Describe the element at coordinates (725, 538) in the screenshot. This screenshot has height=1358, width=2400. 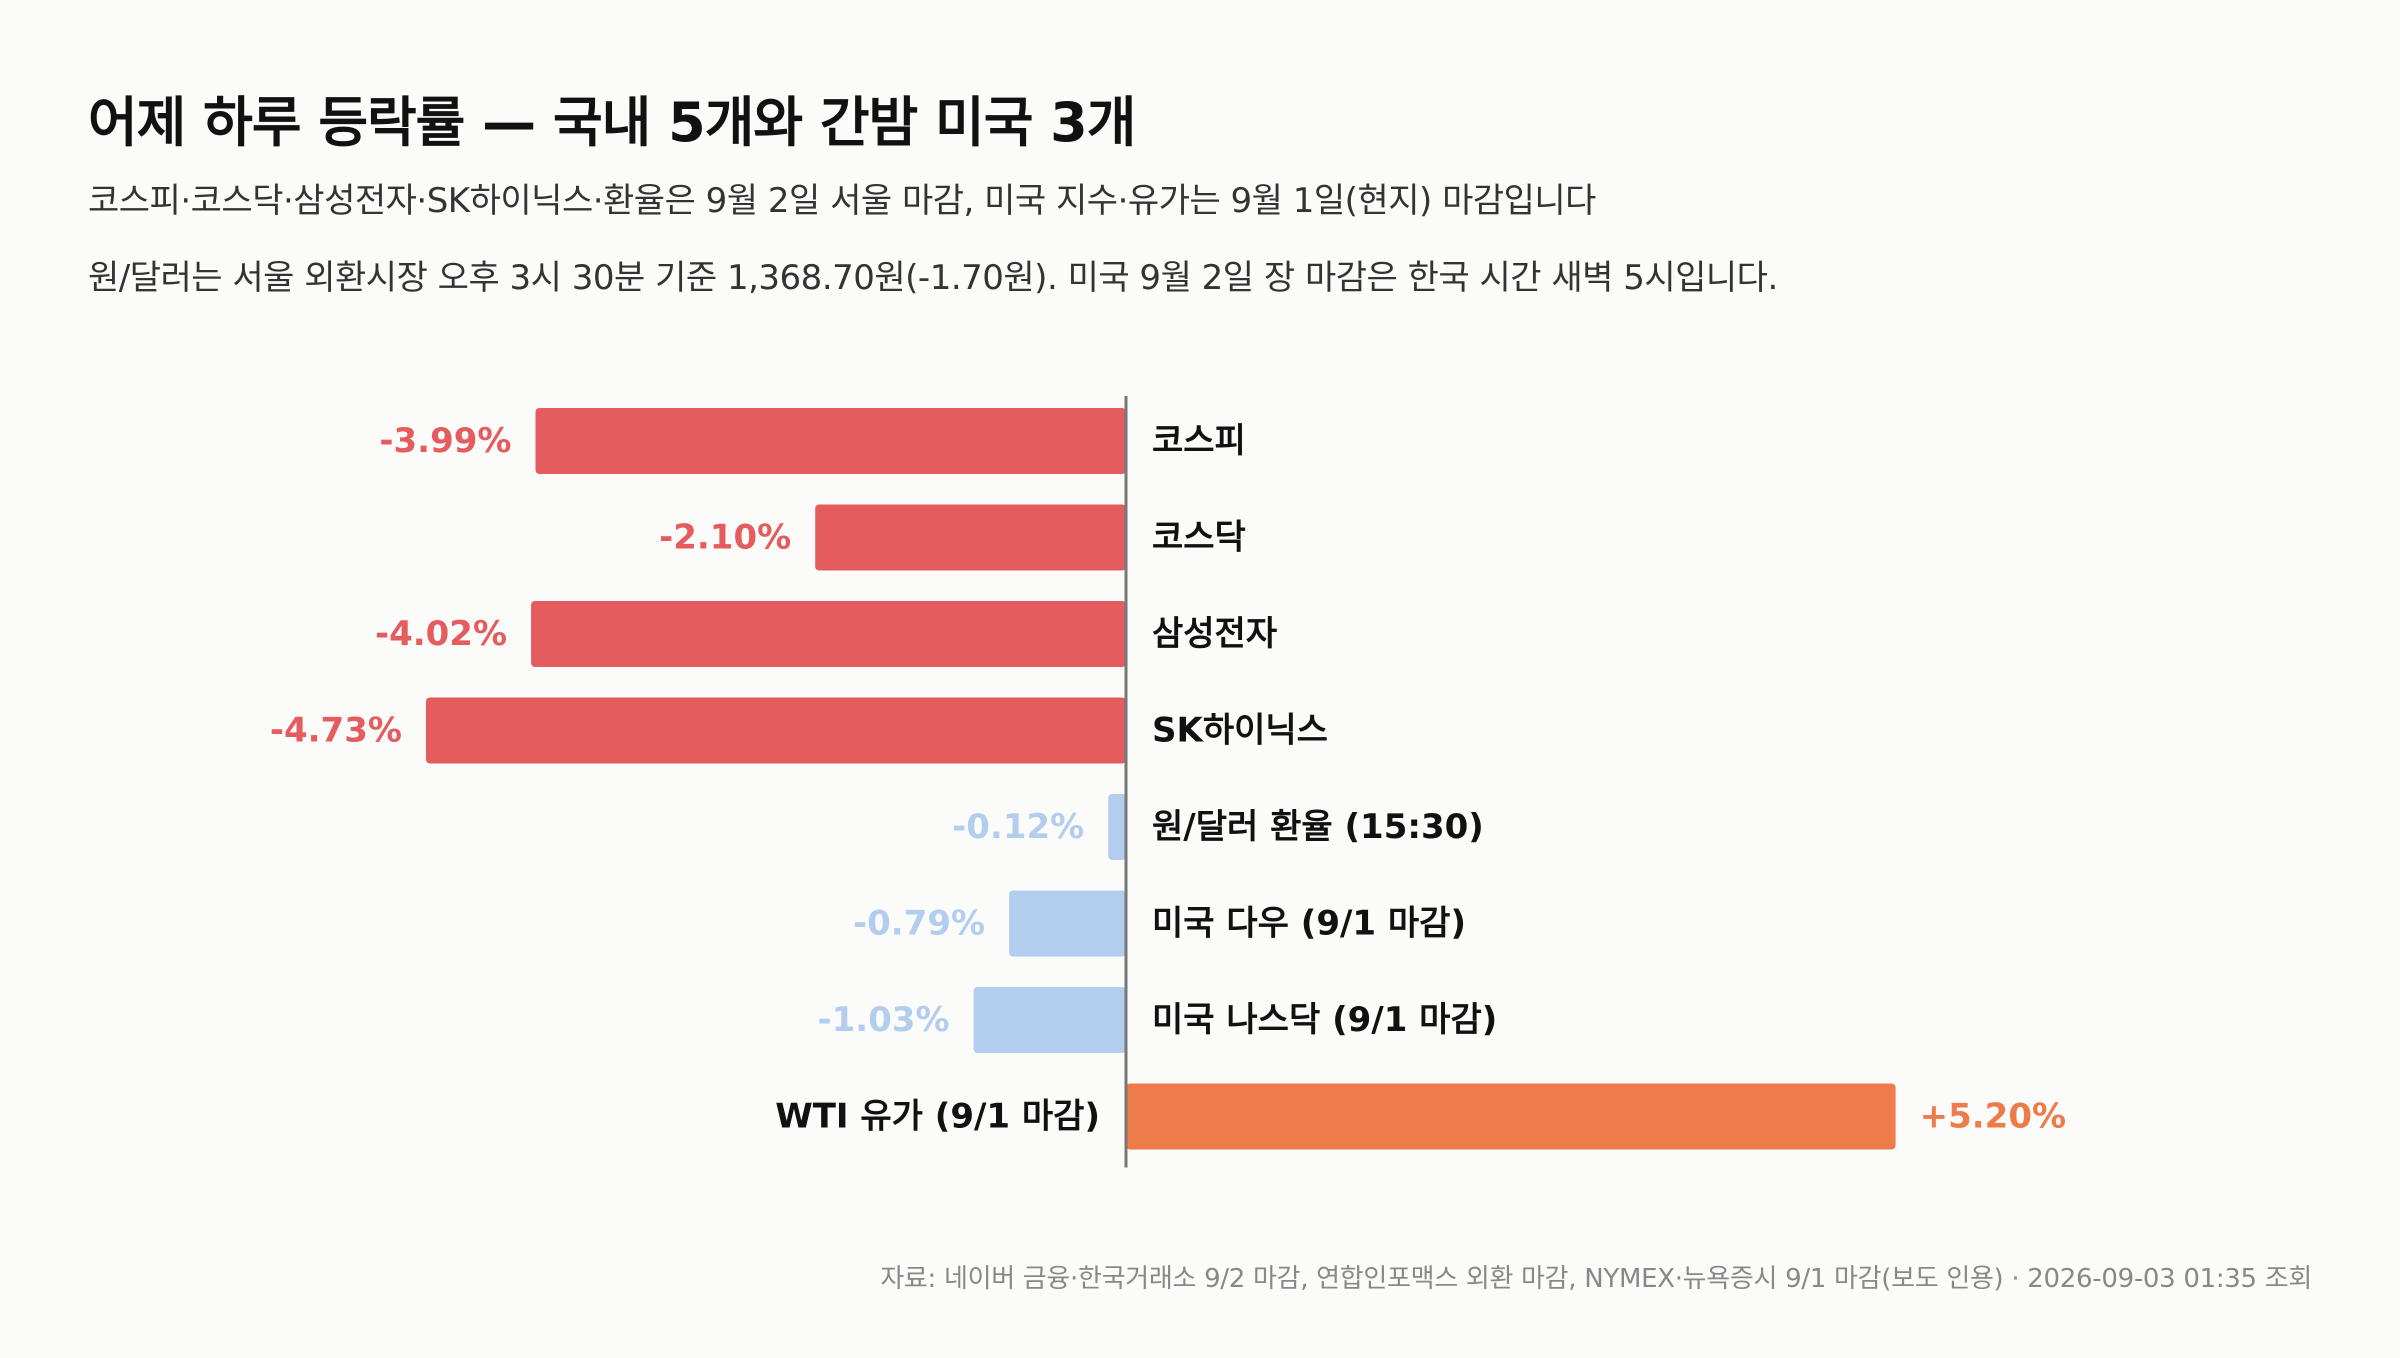
I see `value-label-1: -2.10%` at that location.